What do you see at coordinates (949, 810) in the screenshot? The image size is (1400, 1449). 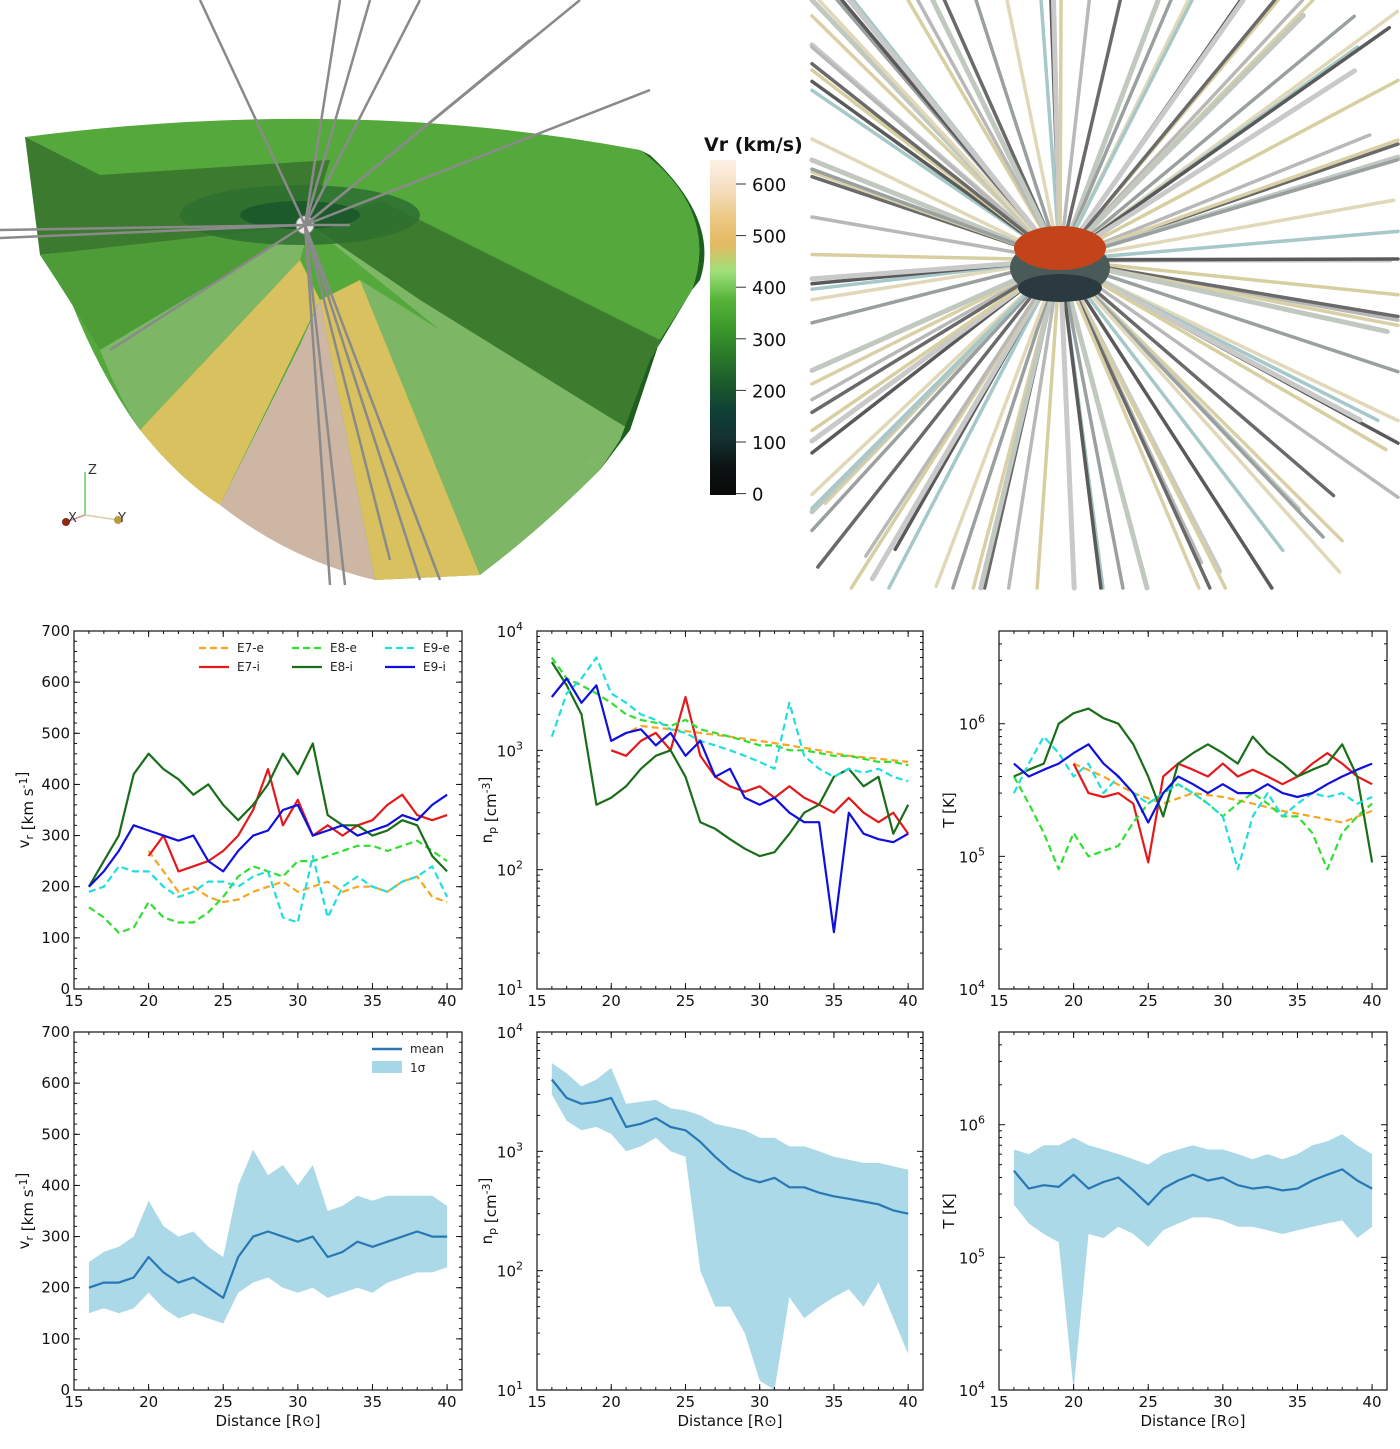 I see `y-axis-label: T [K]` at bounding box center [949, 810].